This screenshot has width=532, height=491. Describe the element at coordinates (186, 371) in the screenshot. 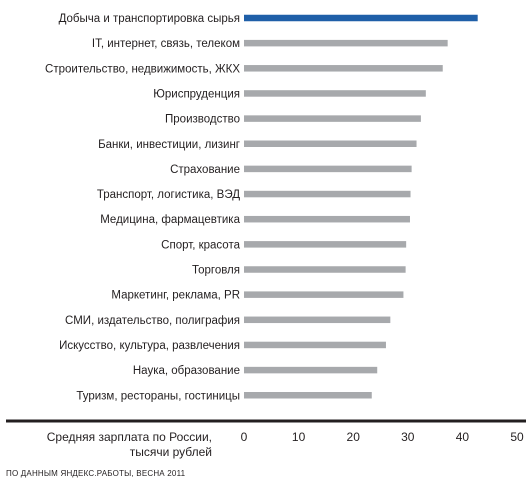

I see `category-label-14: Наука, образование` at that location.